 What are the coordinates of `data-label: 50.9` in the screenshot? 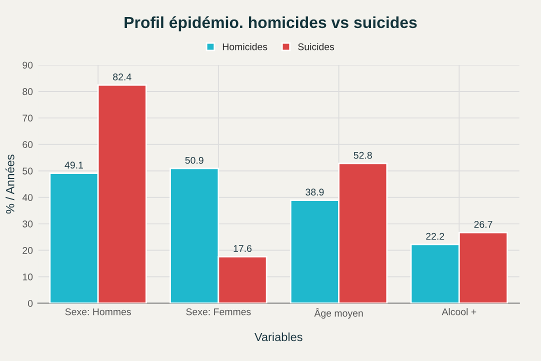 It's located at (194, 160).